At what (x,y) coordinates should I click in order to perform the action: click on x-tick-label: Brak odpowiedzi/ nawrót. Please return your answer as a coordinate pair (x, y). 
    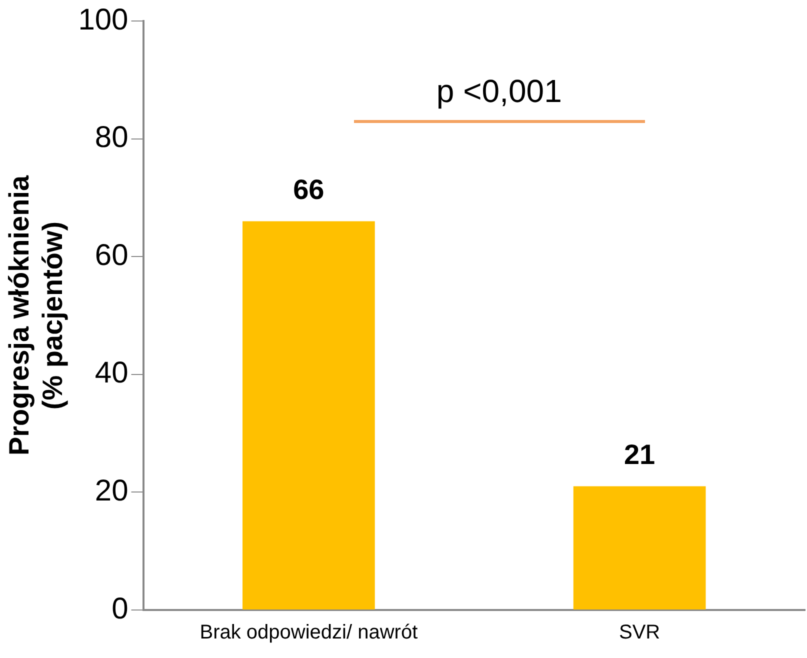
    Looking at the image, I should click on (309, 633).